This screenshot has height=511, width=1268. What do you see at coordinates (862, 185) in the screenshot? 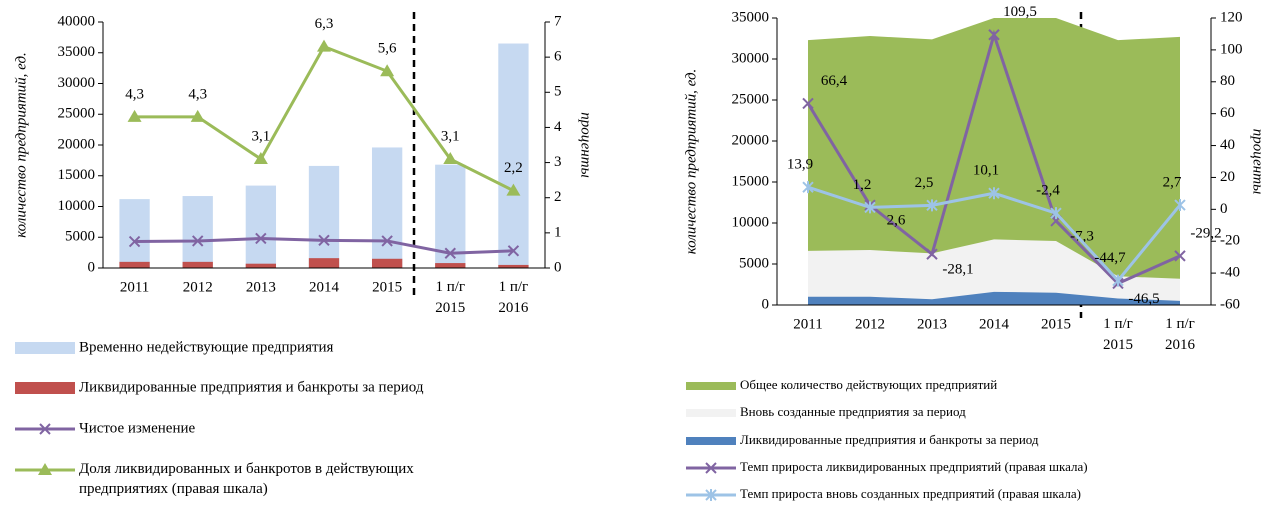
I see `data-label: 1,2` at bounding box center [862, 185].